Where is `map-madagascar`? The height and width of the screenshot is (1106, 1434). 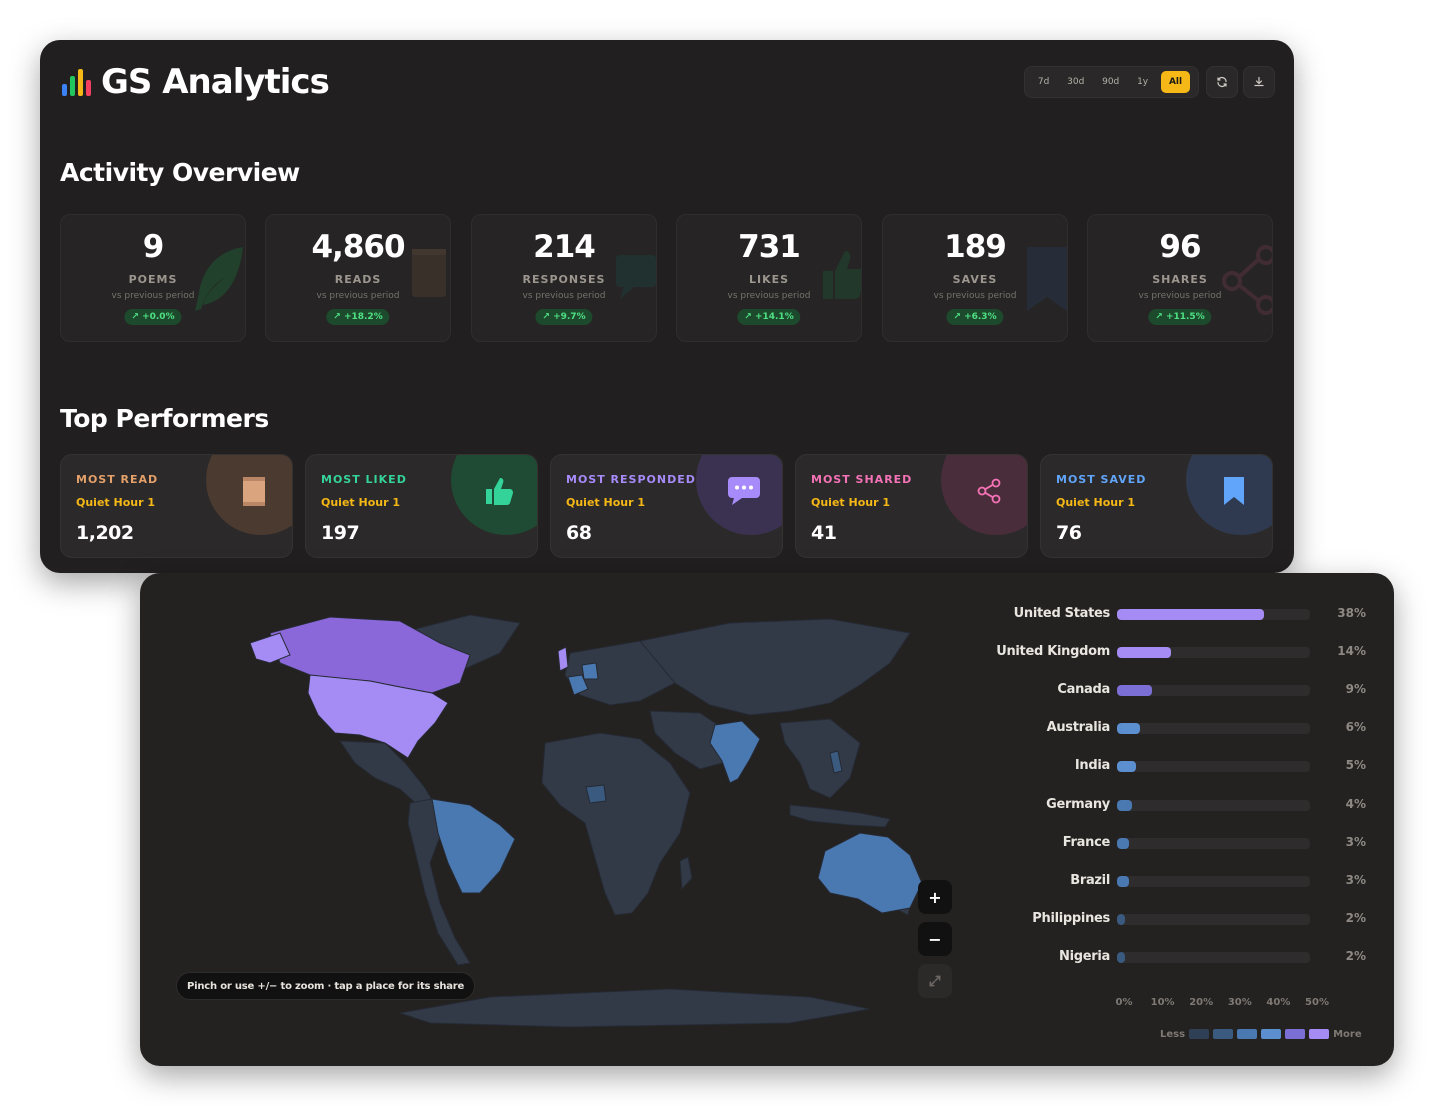 map-madagascar is located at coordinates (686, 873).